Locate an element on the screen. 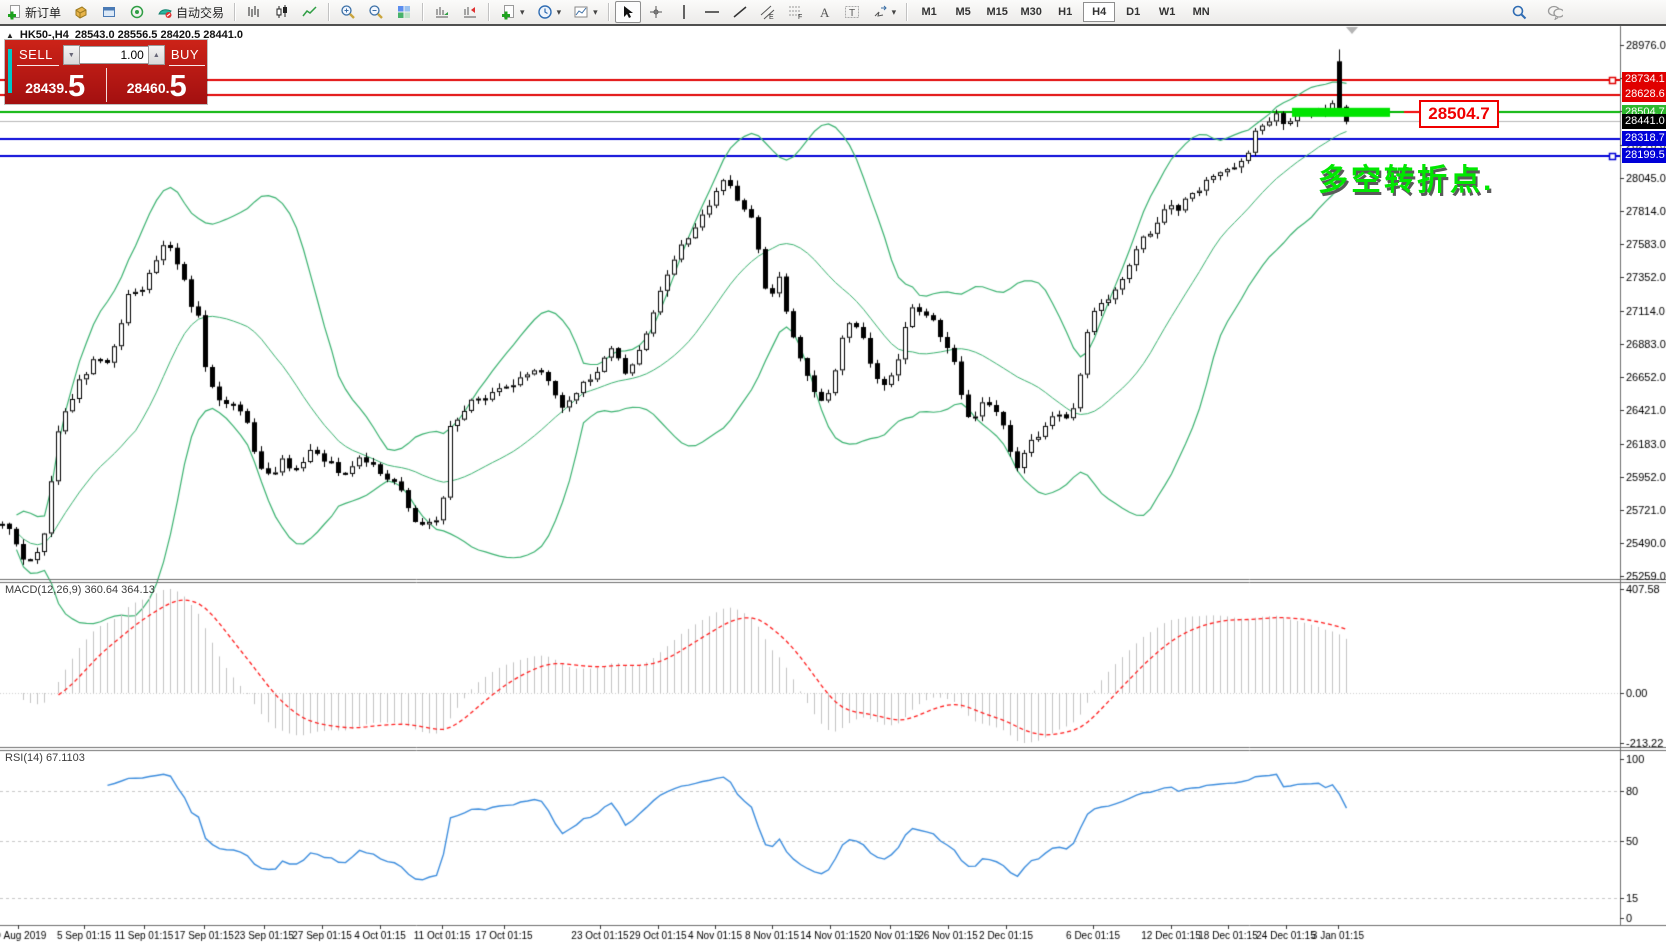  trendline-icon is located at coordinates (740, 12).